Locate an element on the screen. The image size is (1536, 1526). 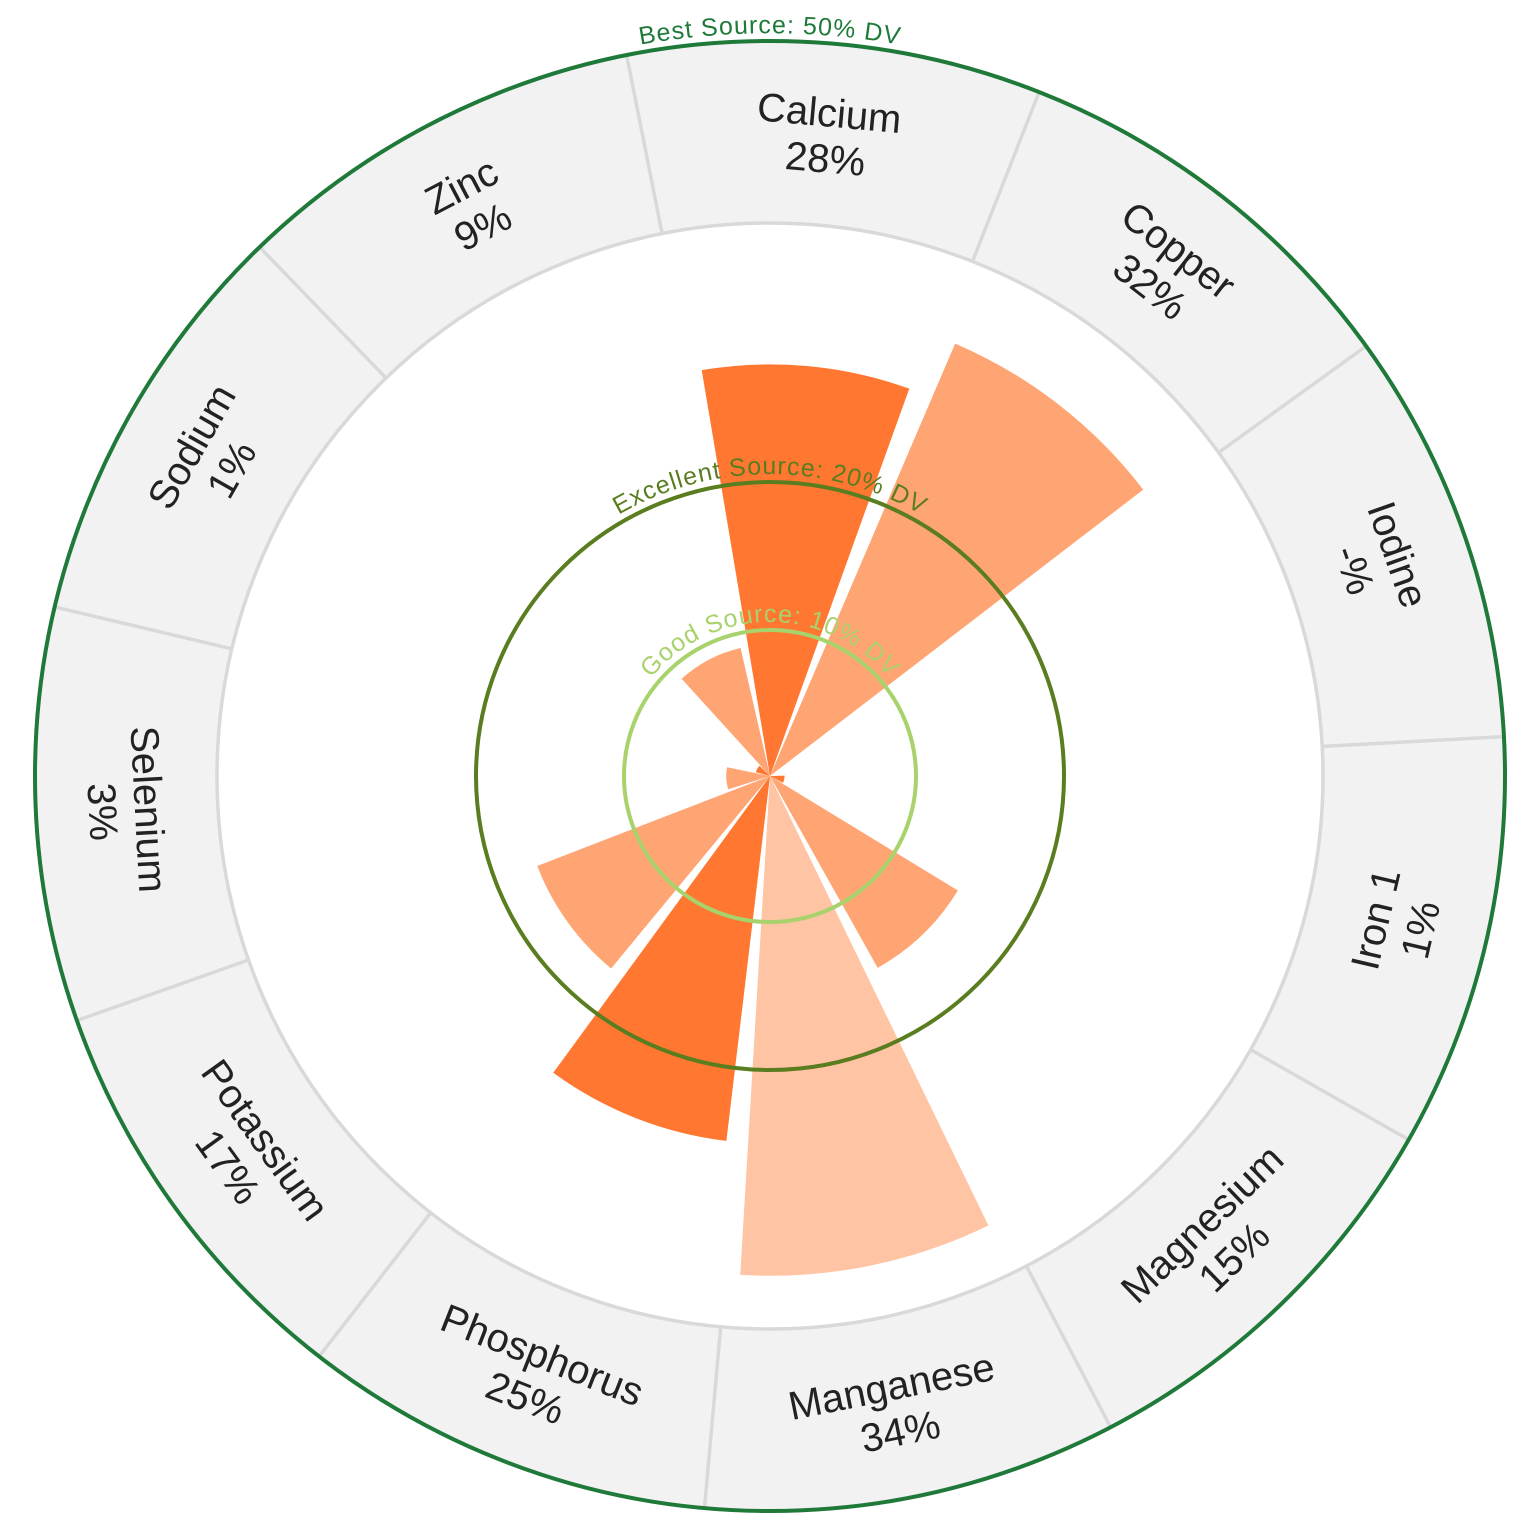
bar-selenium is located at coordinates (748, 778).